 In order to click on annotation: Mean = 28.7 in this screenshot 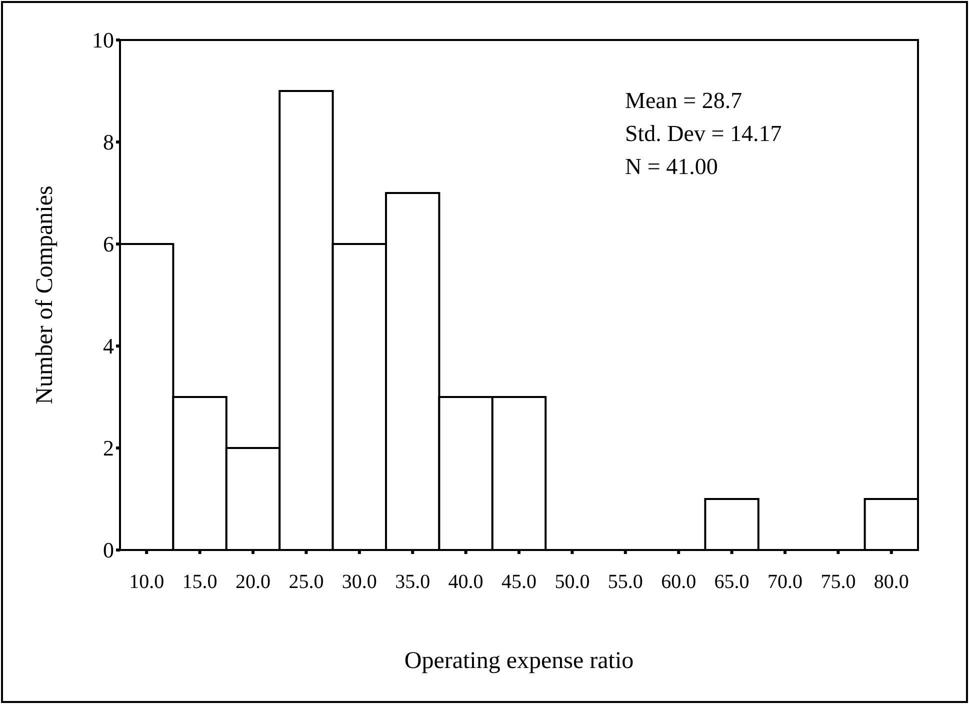, I will do `click(683, 100)`.